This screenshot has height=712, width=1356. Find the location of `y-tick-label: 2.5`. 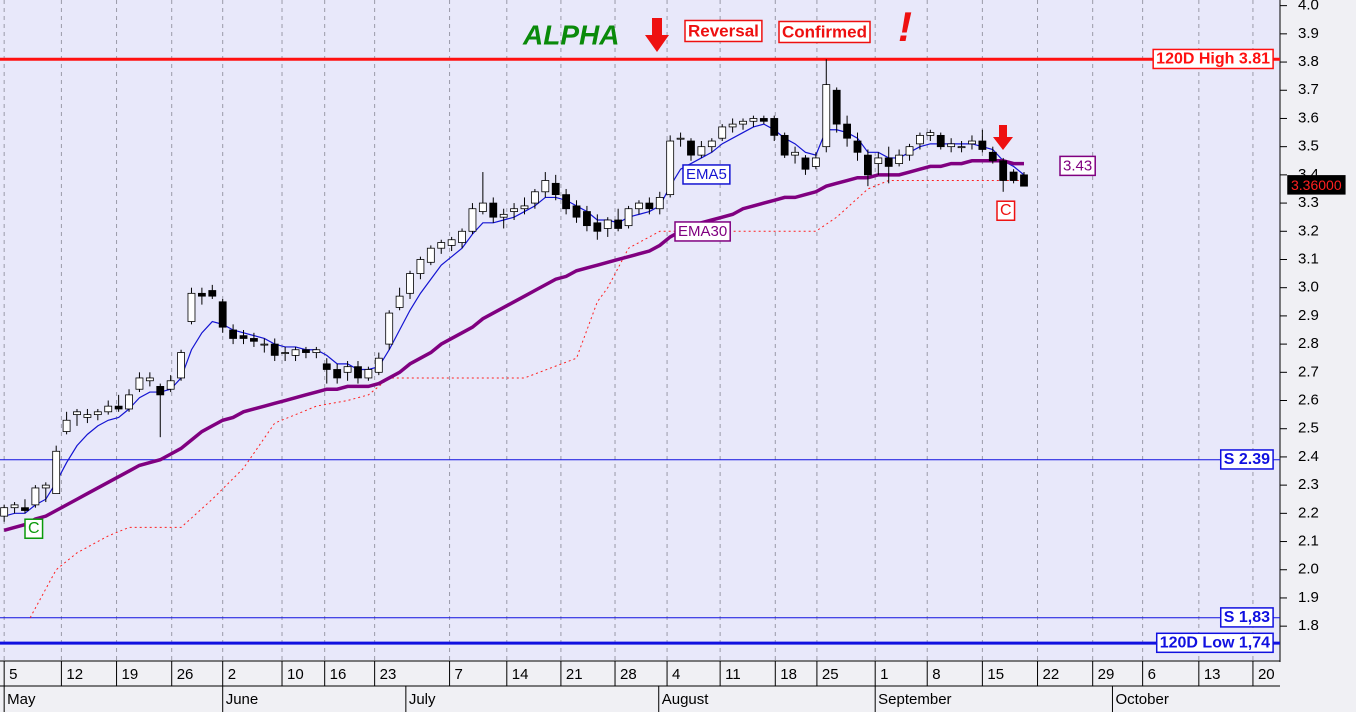

y-tick-label: 2.5 is located at coordinates (1308, 428).